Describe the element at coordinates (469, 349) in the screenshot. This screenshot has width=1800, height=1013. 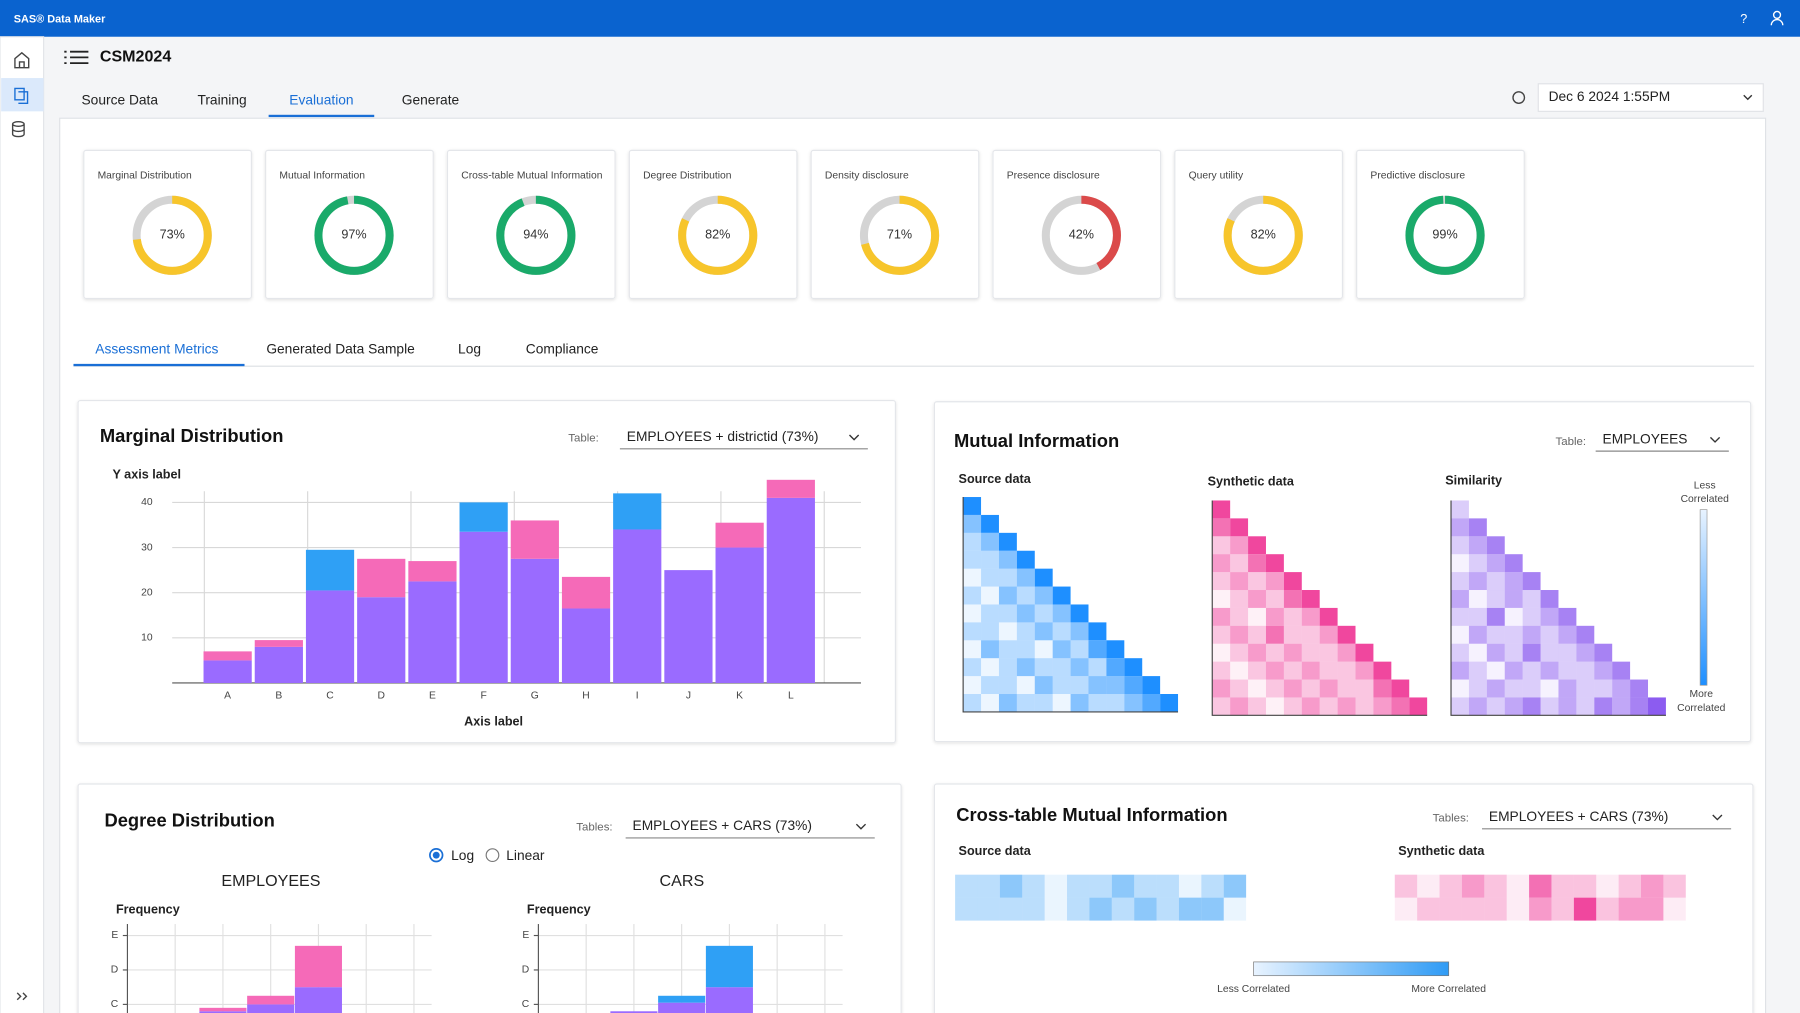
I see `metric-tab: Log` at that location.